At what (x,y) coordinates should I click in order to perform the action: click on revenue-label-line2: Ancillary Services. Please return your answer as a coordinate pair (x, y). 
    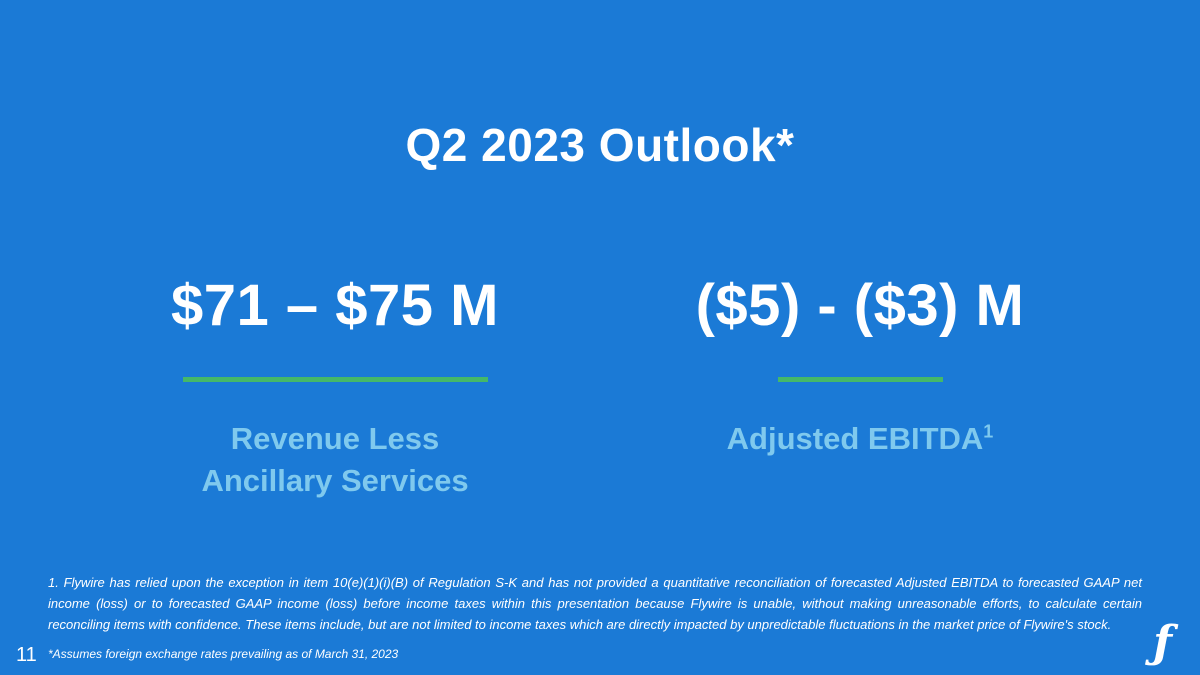
    Looking at the image, I should click on (335, 480).